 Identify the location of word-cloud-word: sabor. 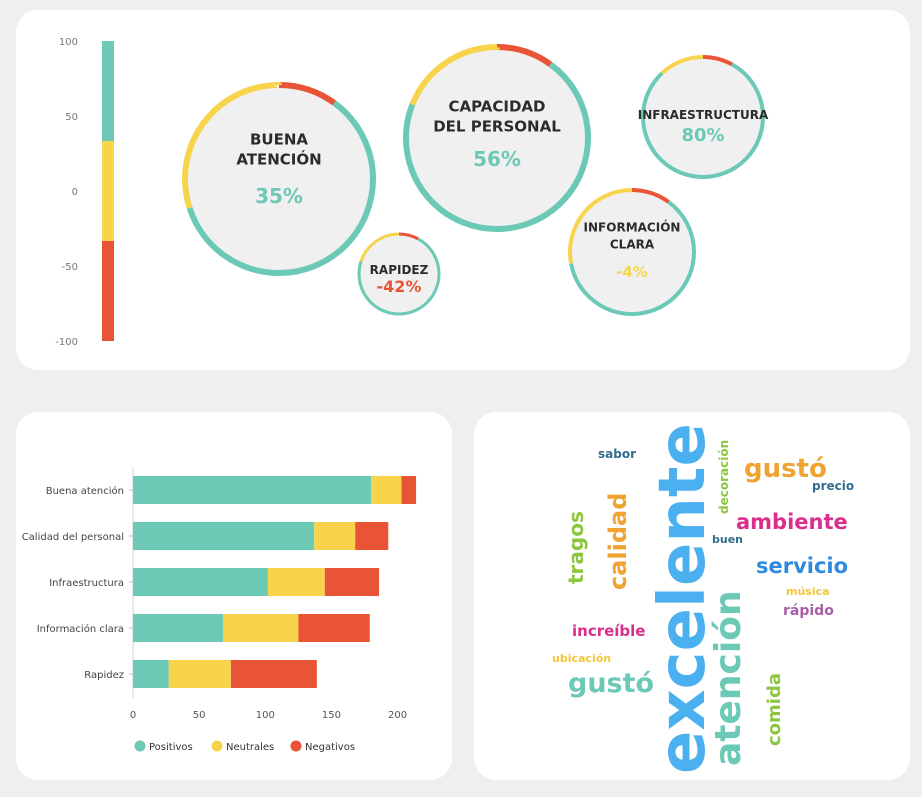
(617, 454).